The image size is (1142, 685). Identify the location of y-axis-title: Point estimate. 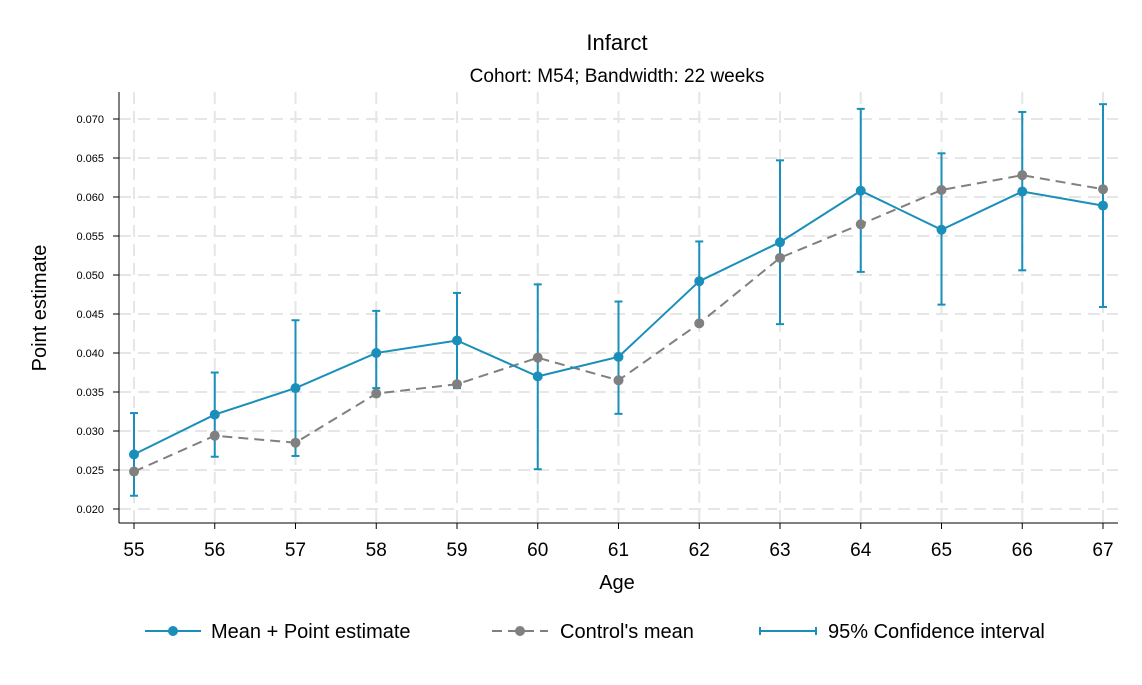
(40, 308).